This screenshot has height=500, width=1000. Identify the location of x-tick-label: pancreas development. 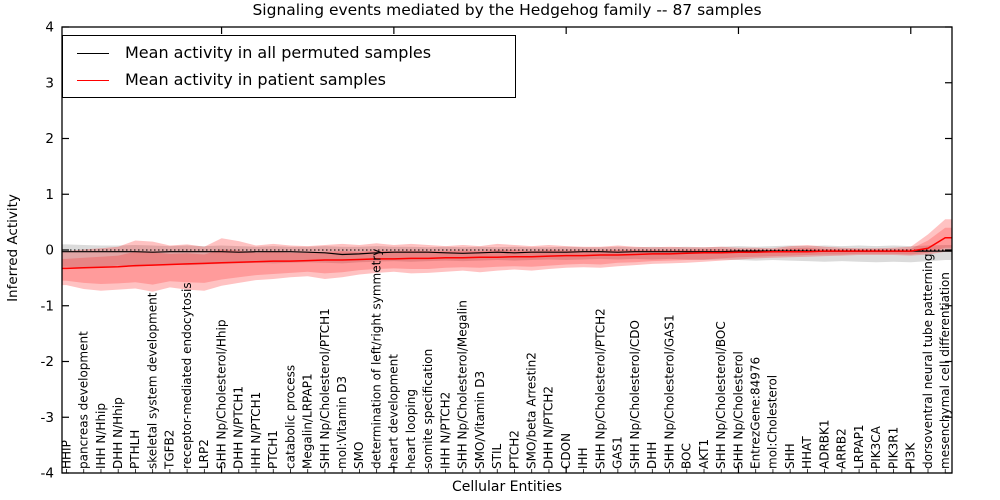
(84, 400).